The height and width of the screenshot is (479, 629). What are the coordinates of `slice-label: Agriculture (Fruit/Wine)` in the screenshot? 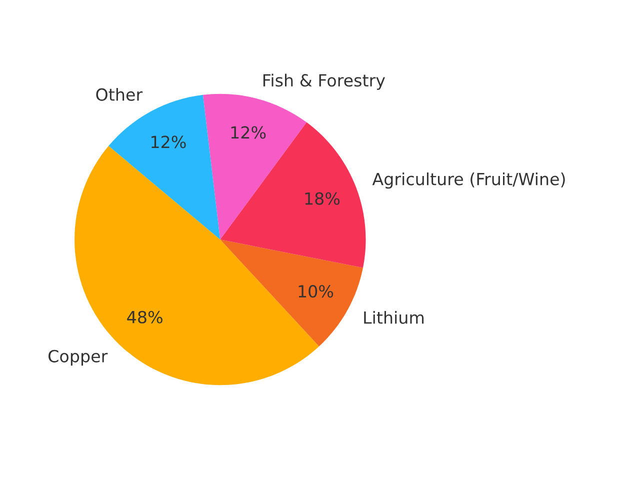 It's located at (468, 180).